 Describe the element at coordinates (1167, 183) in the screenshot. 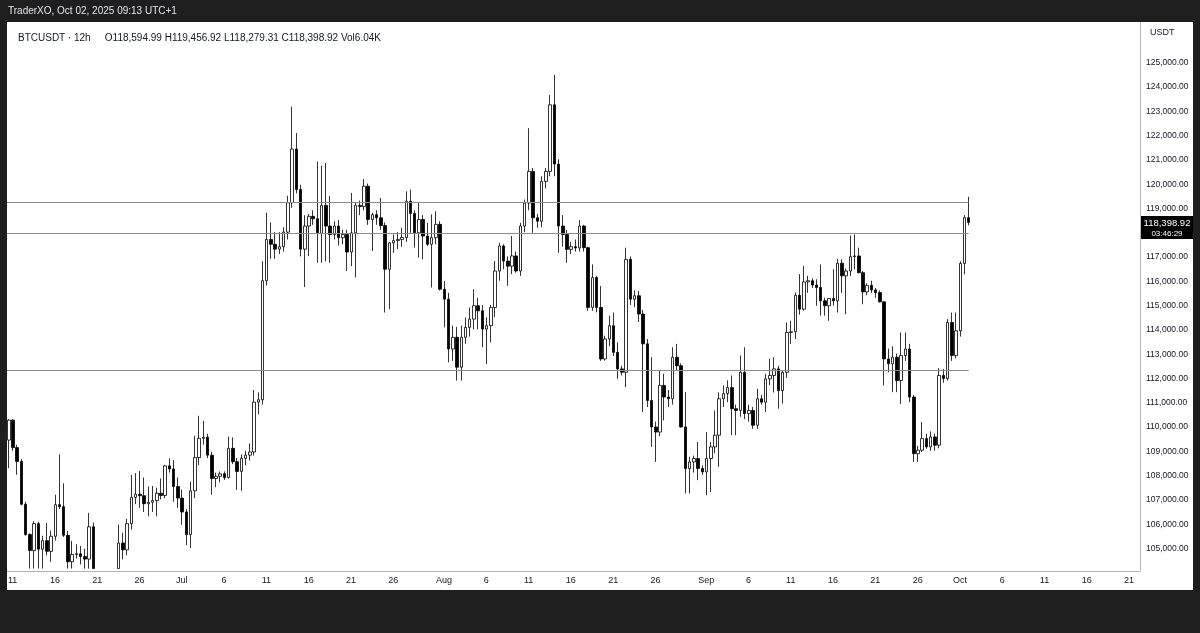

I see `y-tick-label: 120,000.00` at that location.